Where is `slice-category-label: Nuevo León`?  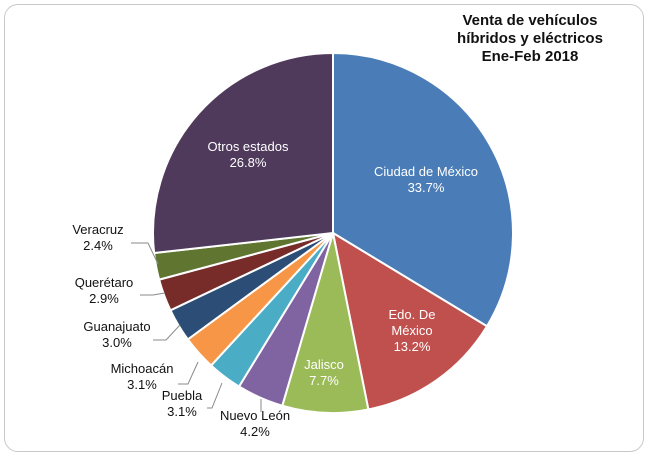
slice-category-label: Nuevo León is located at coordinates (255, 415).